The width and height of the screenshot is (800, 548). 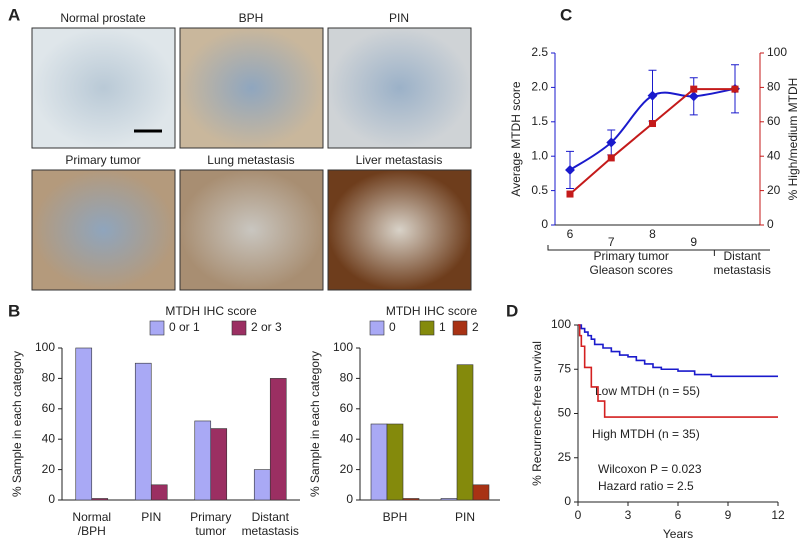 What do you see at coordinates (270, 531) in the screenshot?
I see `x-tick-label: metastasis` at bounding box center [270, 531].